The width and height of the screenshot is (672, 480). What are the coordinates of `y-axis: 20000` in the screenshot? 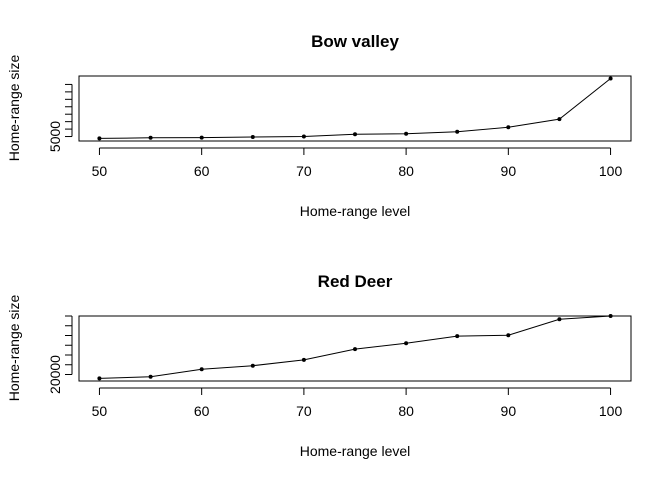 It's located at (60, 354).